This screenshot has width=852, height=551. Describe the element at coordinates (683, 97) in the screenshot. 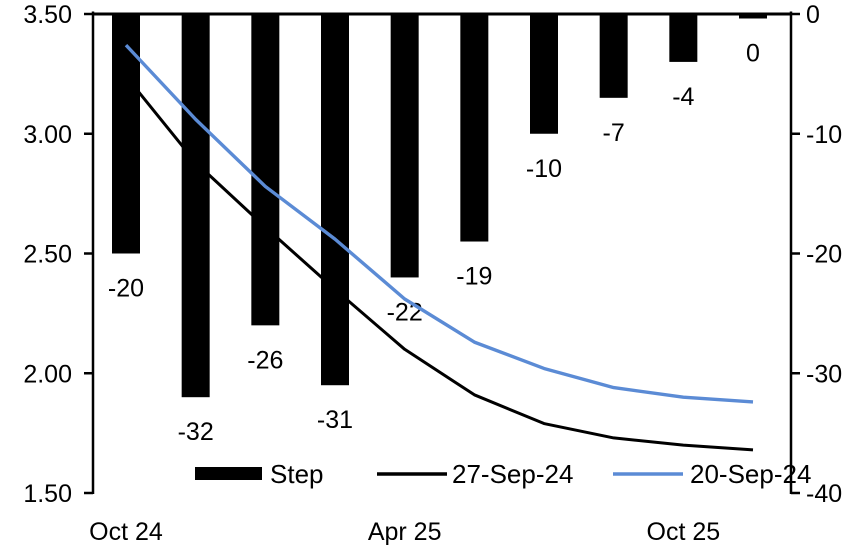

I see `bar-value-label: -4` at that location.